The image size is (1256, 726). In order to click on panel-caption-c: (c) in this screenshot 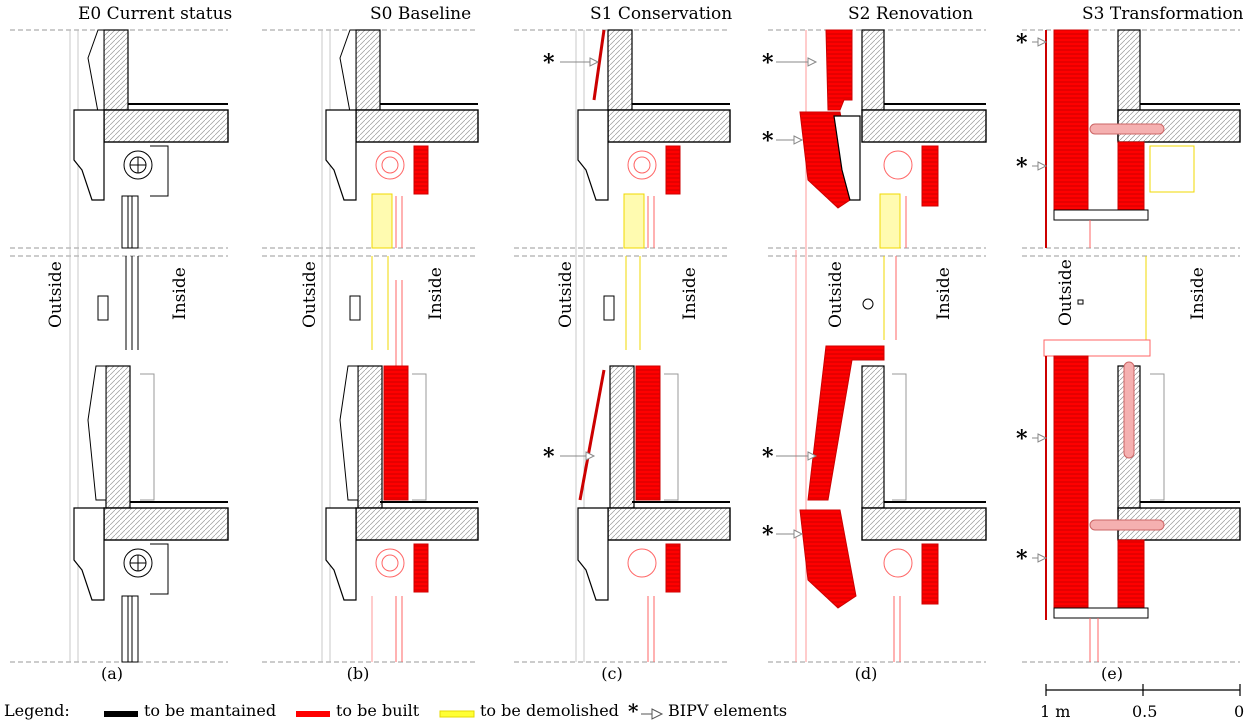, I will do `click(612, 673)`.